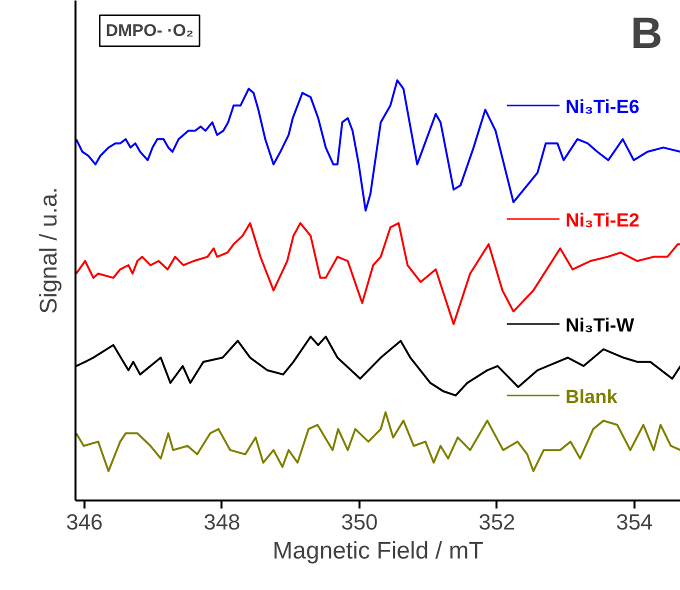  What do you see at coordinates (603, 107) in the screenshot?
I see `legend-label: Ni₃Ti-E6` at bounding box center [603, 107].